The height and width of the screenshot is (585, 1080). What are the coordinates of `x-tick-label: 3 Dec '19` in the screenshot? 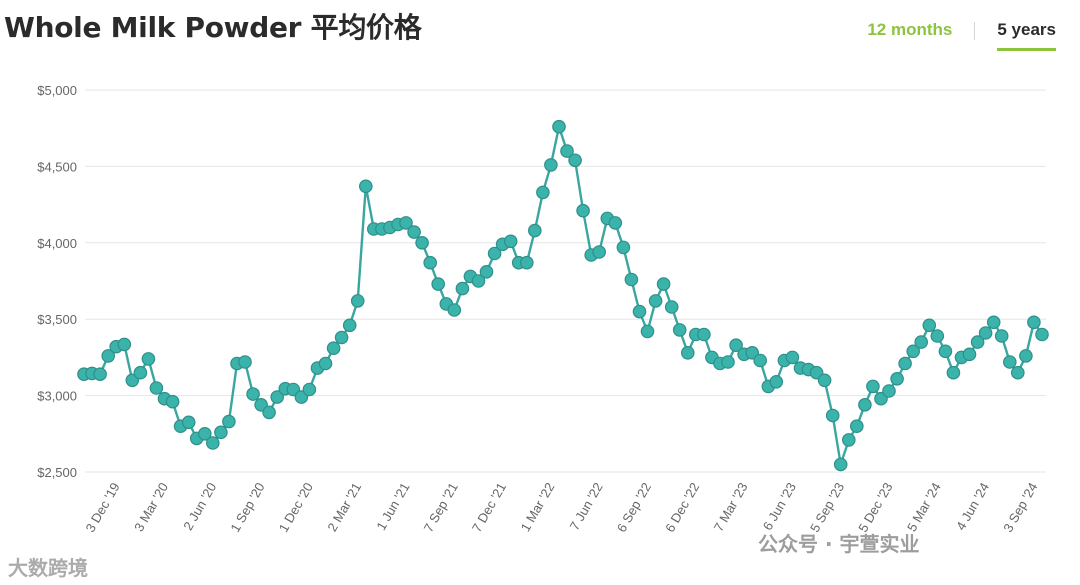 It's located at (102, 507).